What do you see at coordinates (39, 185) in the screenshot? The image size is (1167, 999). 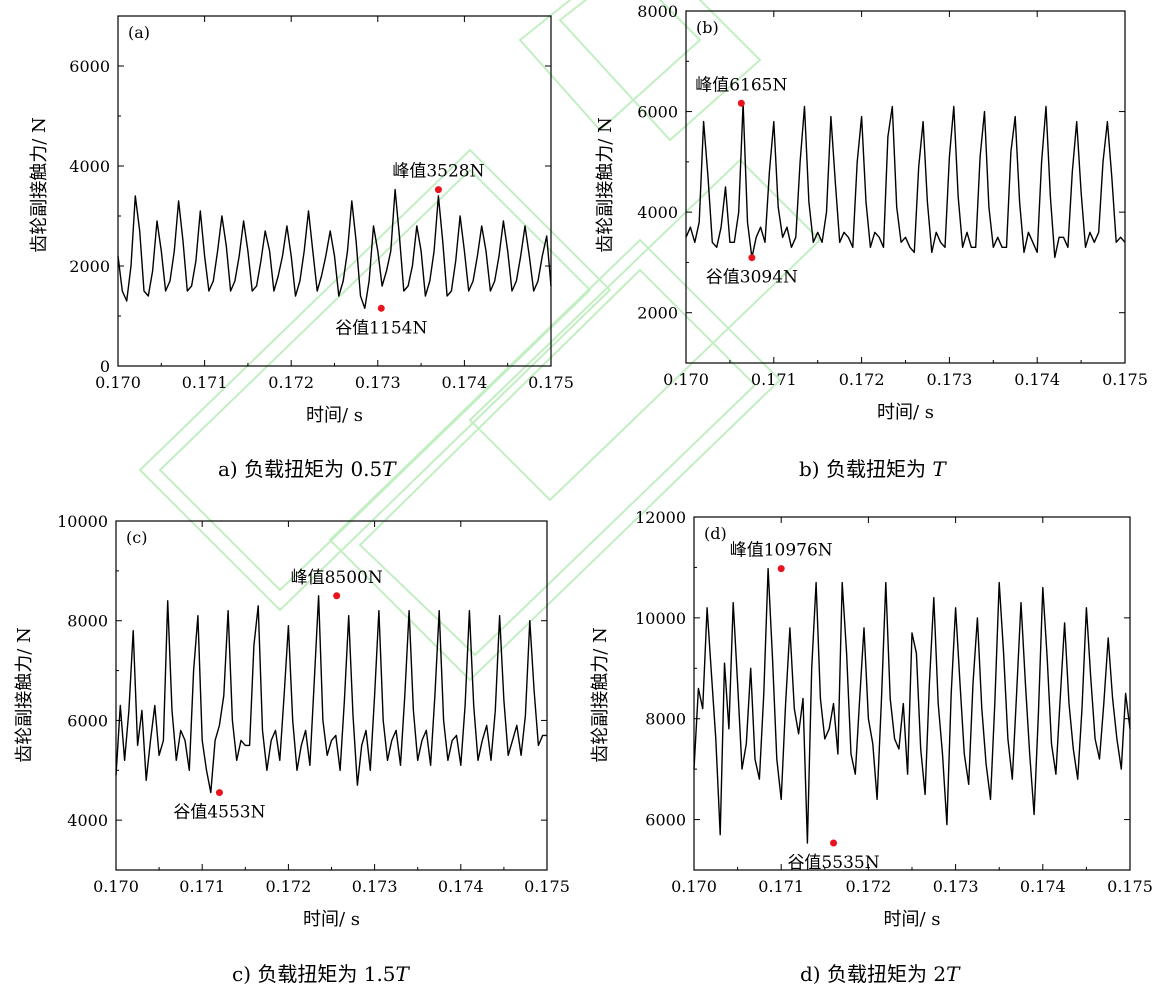 I see `y-axis-label-a: 齿轮副接触力/ N` at bounding box center [39, 185].